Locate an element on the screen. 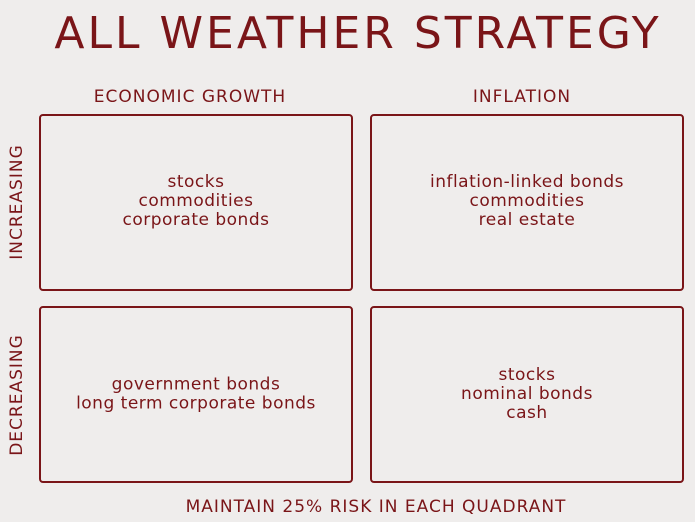  column-header: INFLATION is located at coordinates (522, 97).